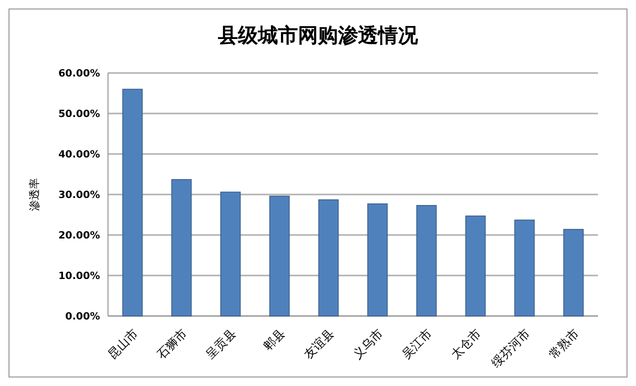 This screenshot has width=636, height=386. What do you see at coordinates (172, 344) in the screenshot?
I see `x-tick-label: 石狮市` at bounding box center [172, 344].